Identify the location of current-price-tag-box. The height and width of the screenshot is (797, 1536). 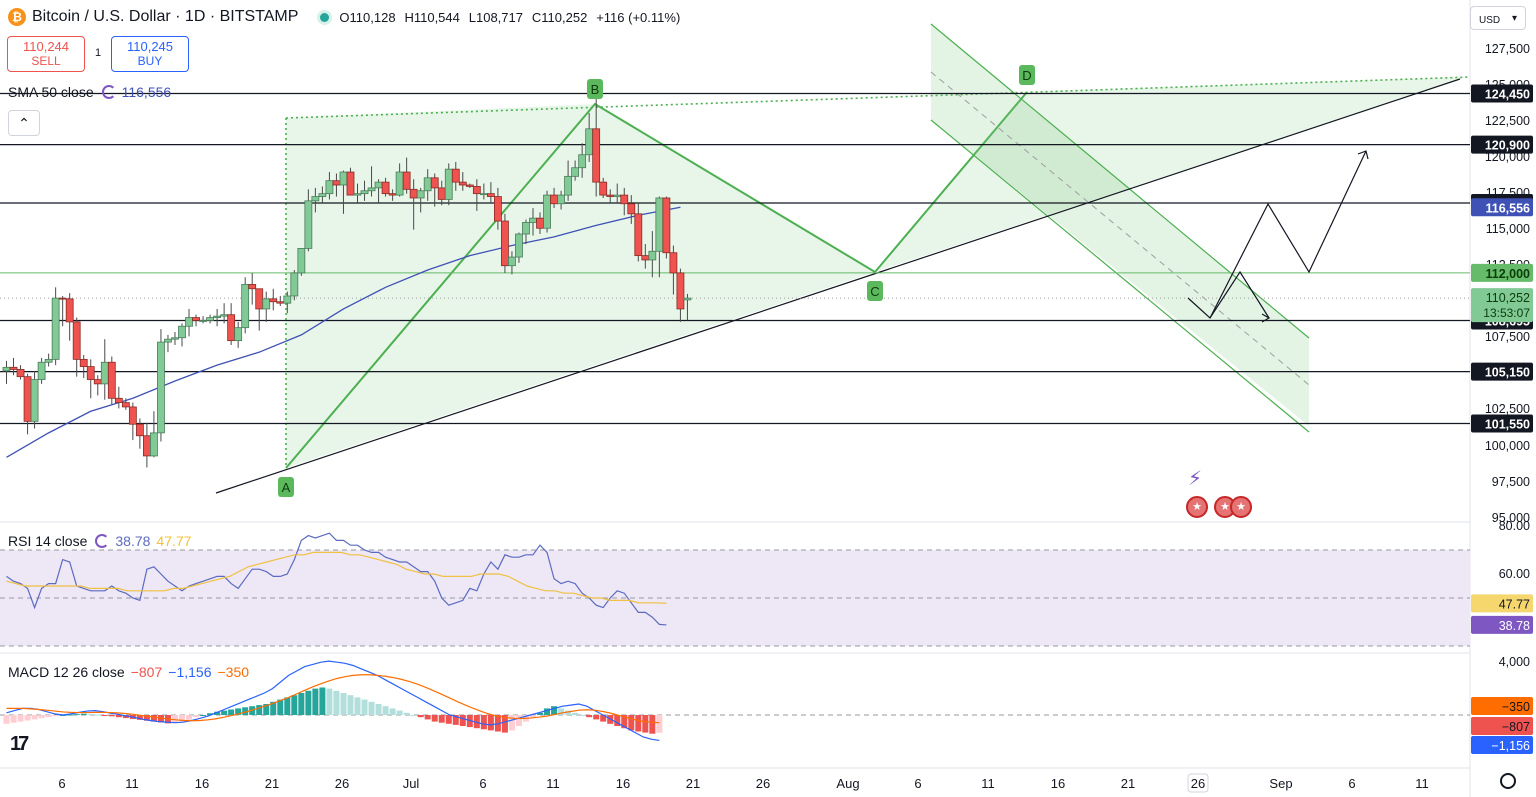
(1502, 305).